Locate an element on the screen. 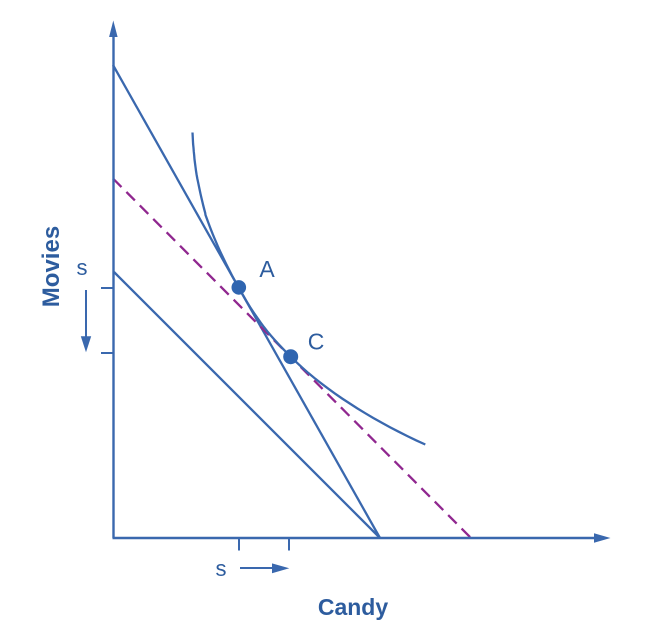  svg-text: Movies is located at coordinates (51, 266).